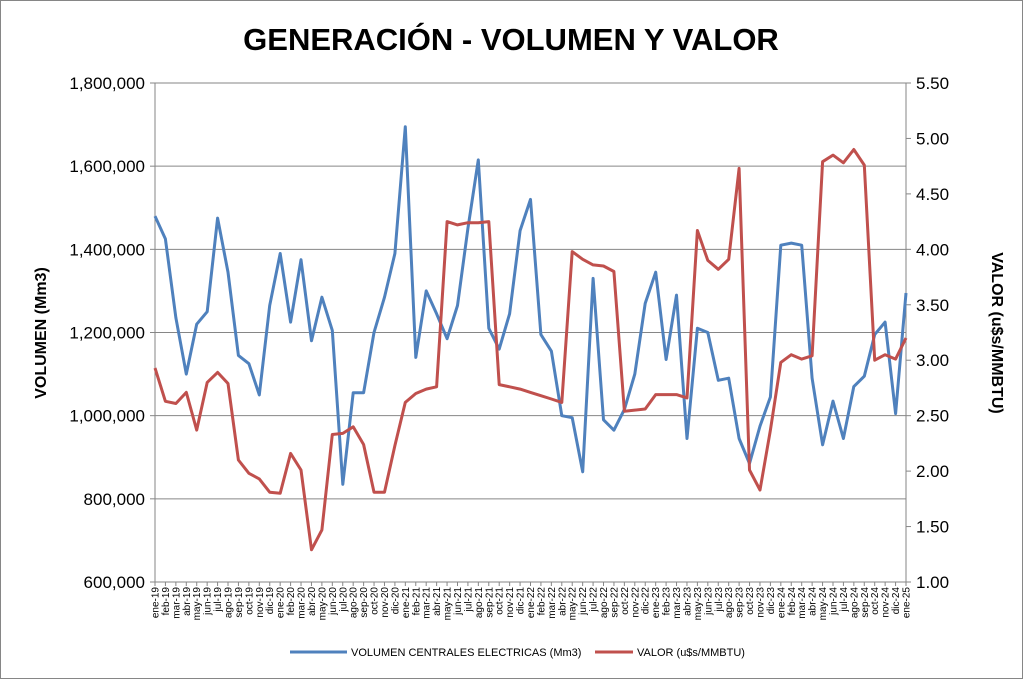 Image resolution: width=1023 pixels, height=679 pixels. I want to click on y-tick-label: 600,000, so click(114, 582).